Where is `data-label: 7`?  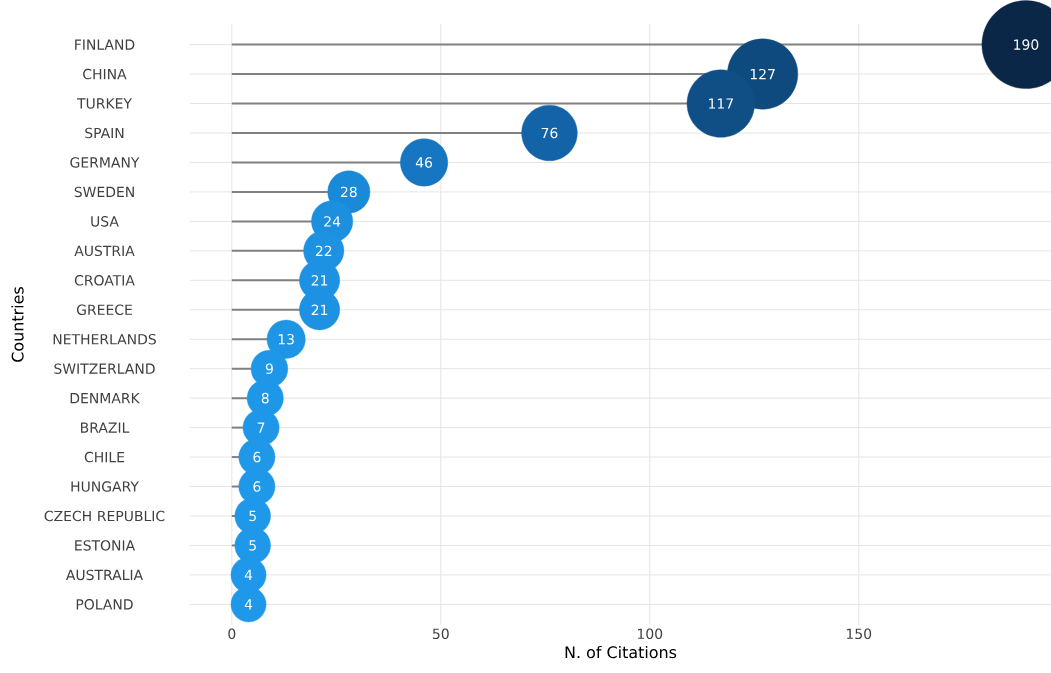
data-label: 7 is located at coordinates (261, 427).